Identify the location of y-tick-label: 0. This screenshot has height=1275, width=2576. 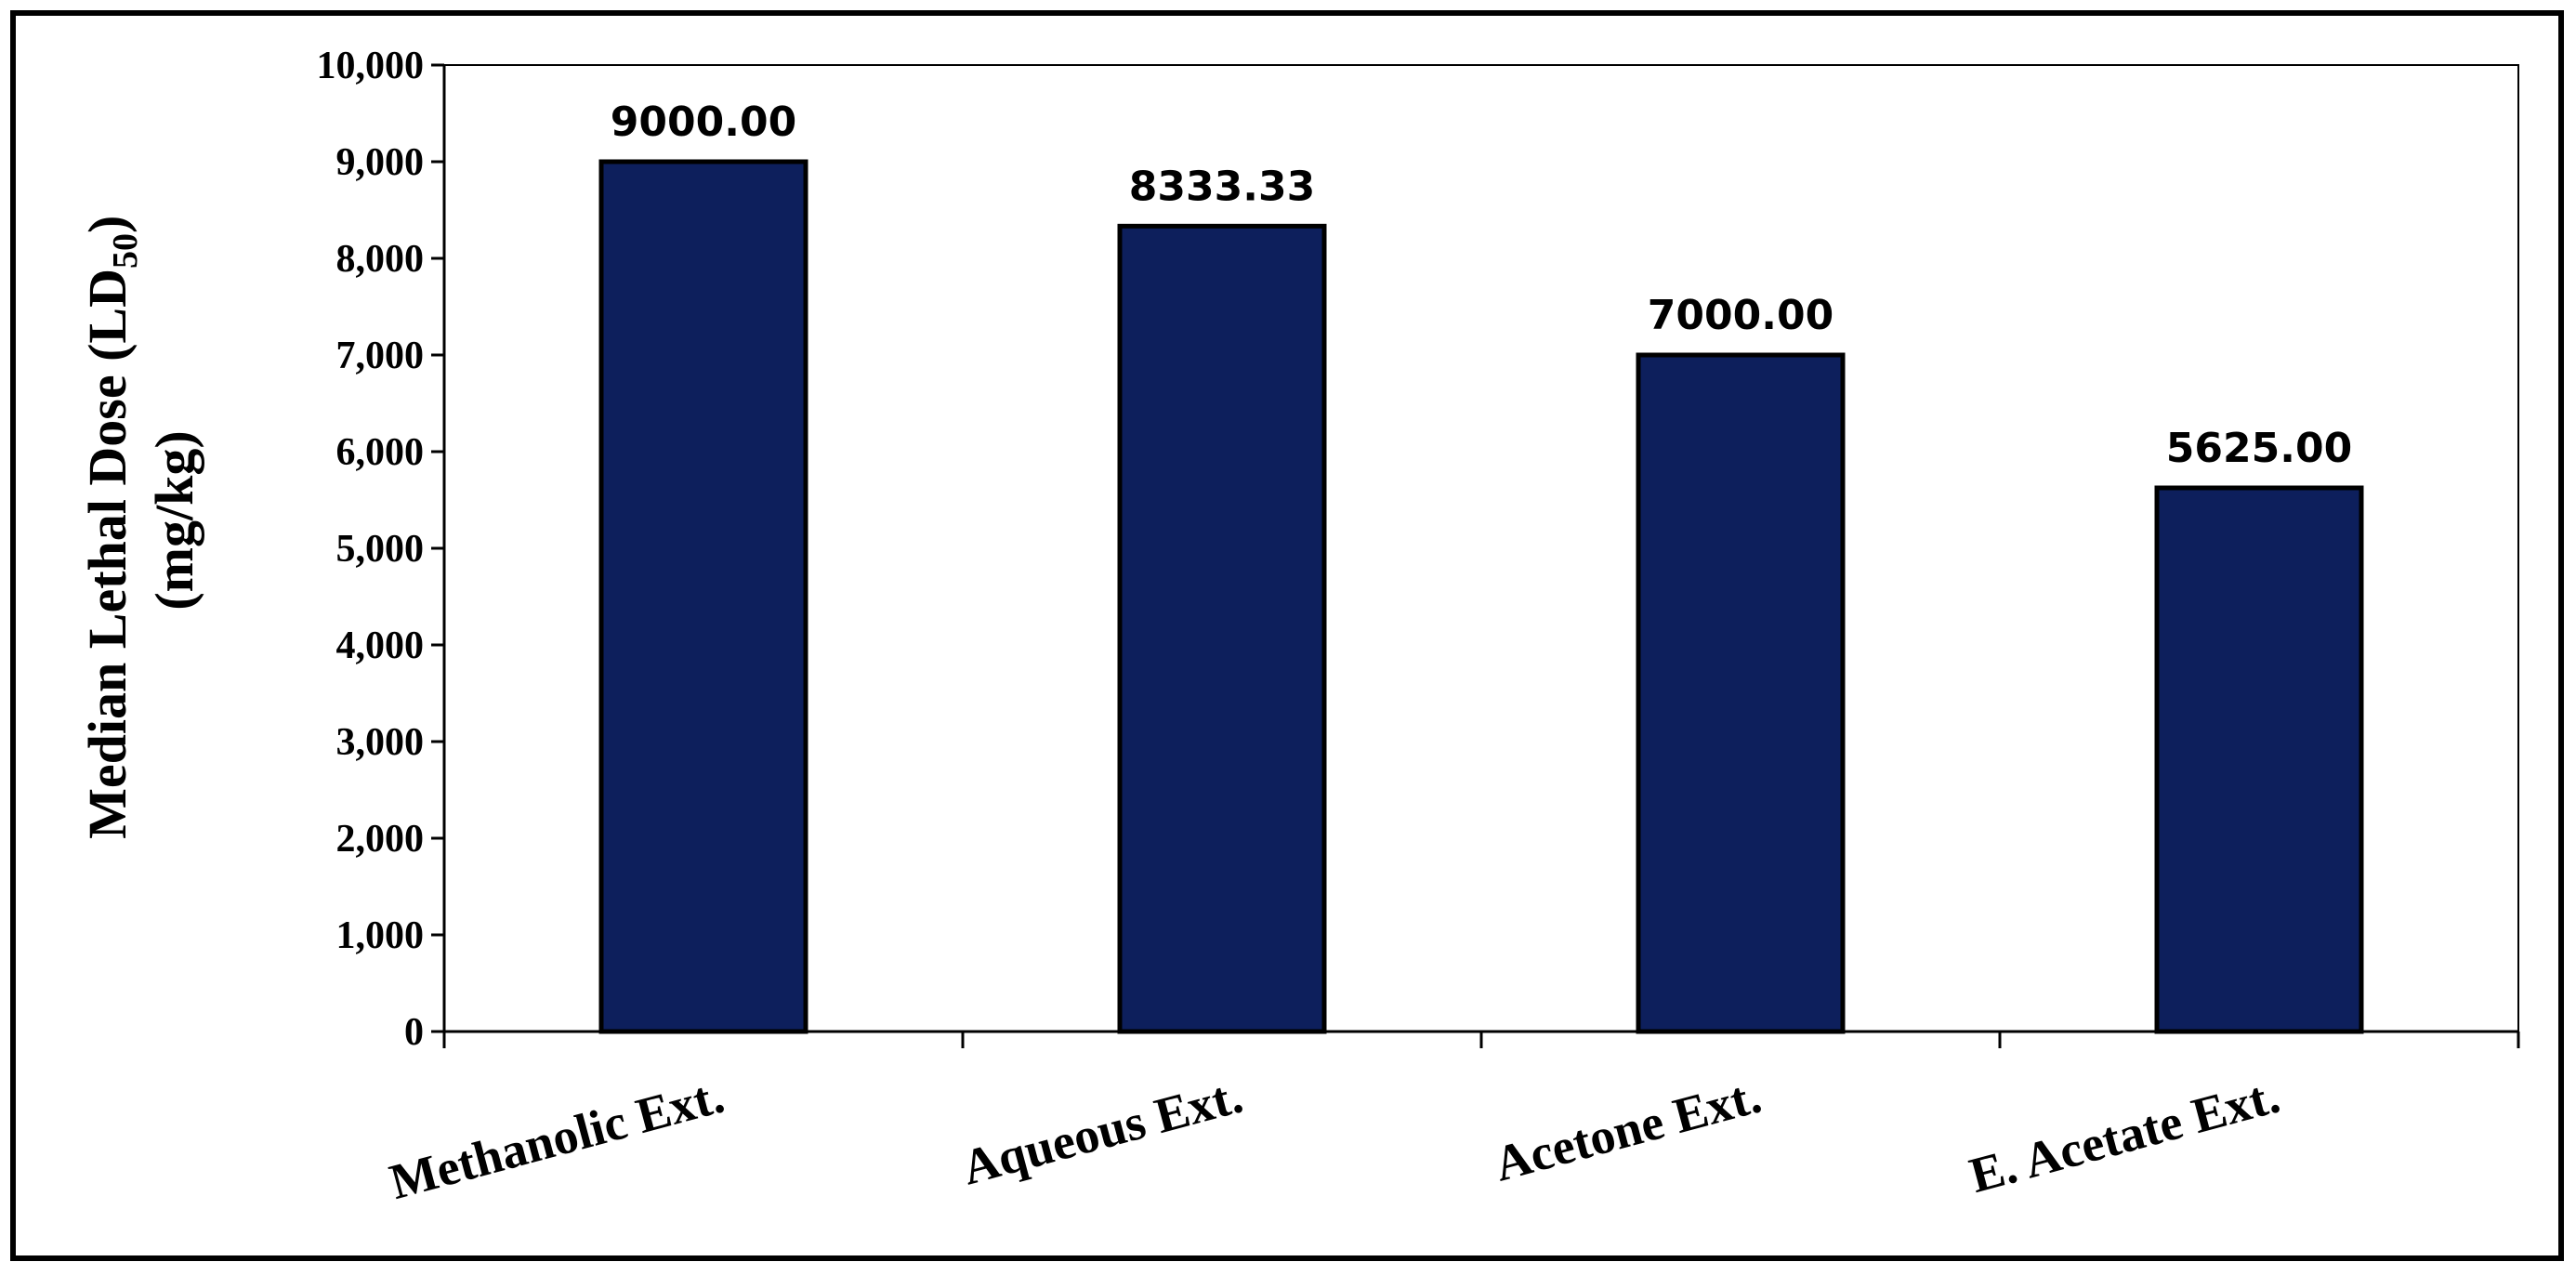
(414, 1032).